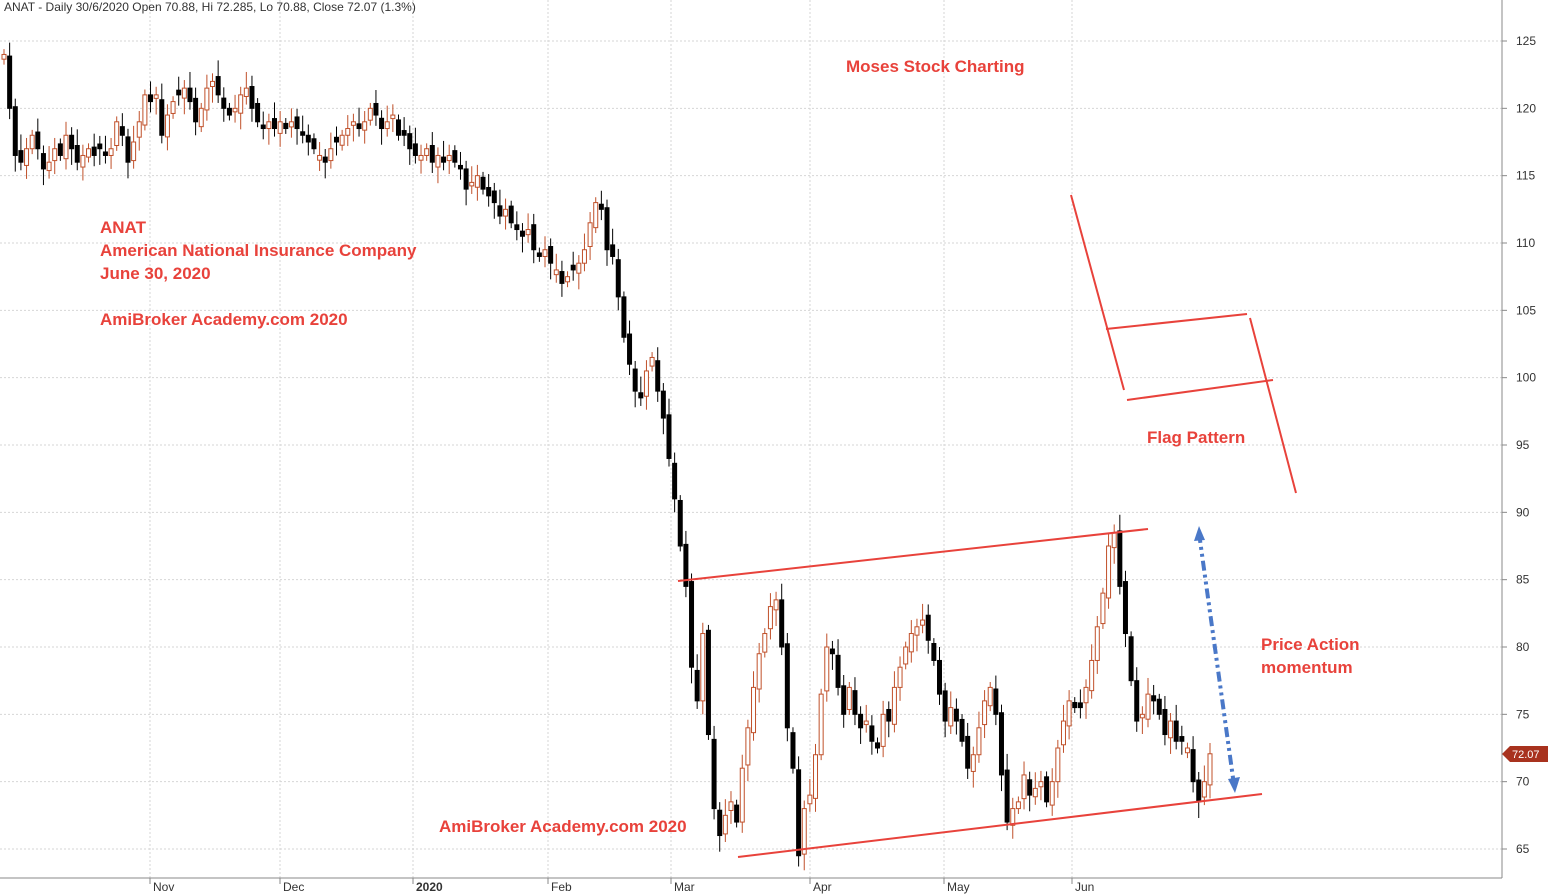 The width and height of the screenshot is (1561, 896). What do you see at coordinates (684, 887) in the screenshot?
I see `x-tick-label: Mar` at bounding box center [684, 887].